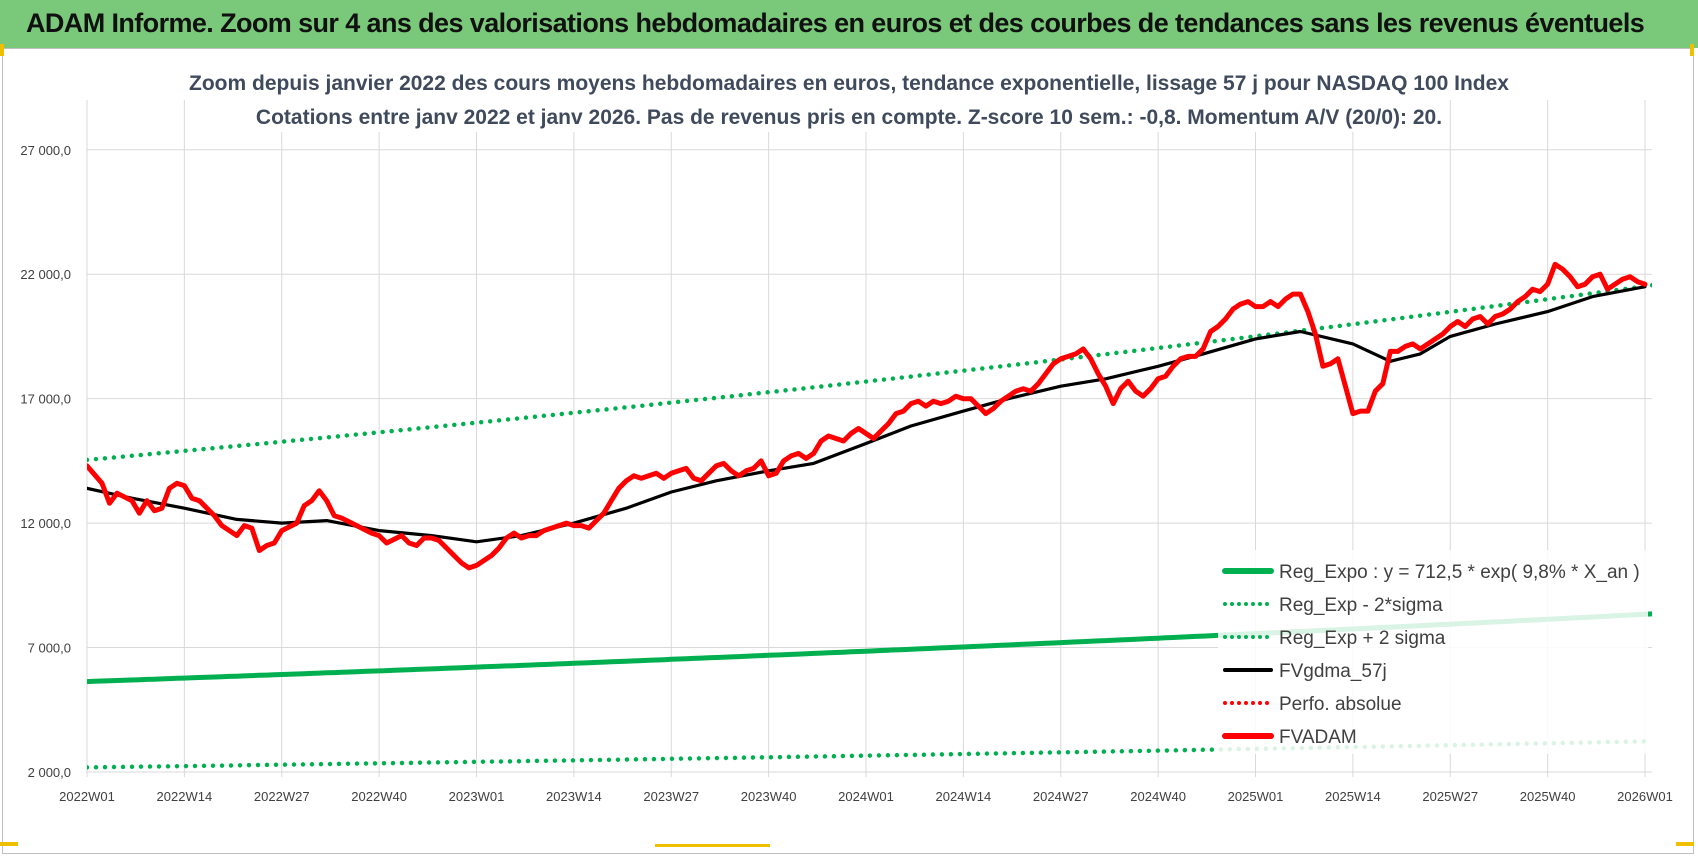 The image size is (1698, 857). Describe the element at coordinates (87, 796) in the screenshot. I see `x-tick-label: 2022W01` at that location.